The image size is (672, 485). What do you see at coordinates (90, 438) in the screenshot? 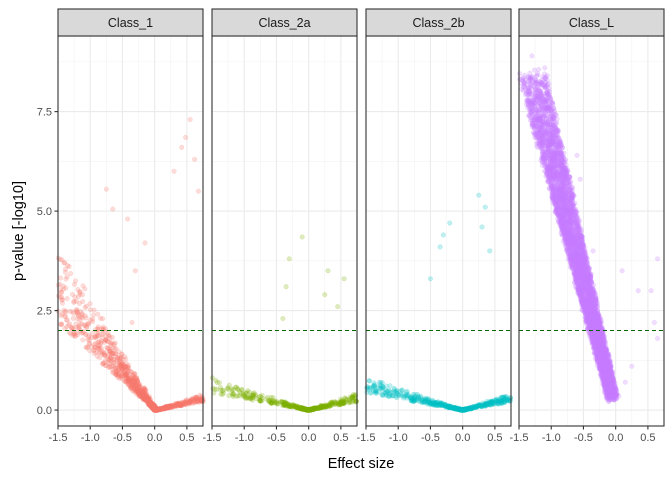
I see `x-tick-label: -1.0` at bounding box center [90, 438].